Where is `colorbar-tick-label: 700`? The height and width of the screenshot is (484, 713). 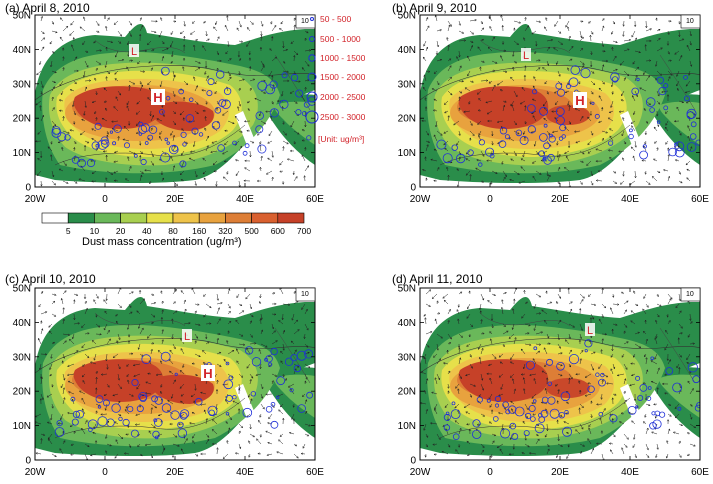 colorbar-tick-label: 700 is located at coordinates (304, 231).